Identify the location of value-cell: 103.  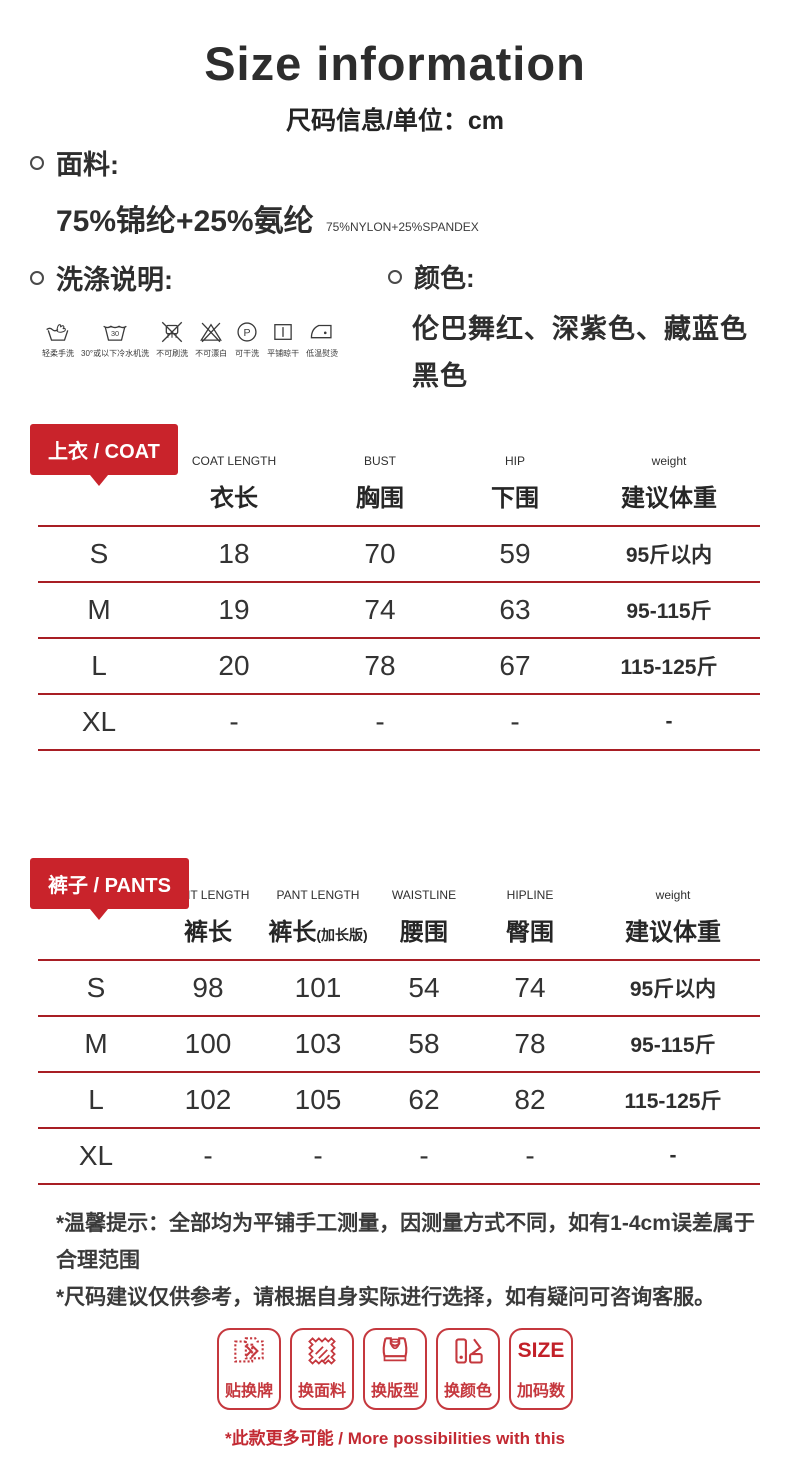
(318, 1043).